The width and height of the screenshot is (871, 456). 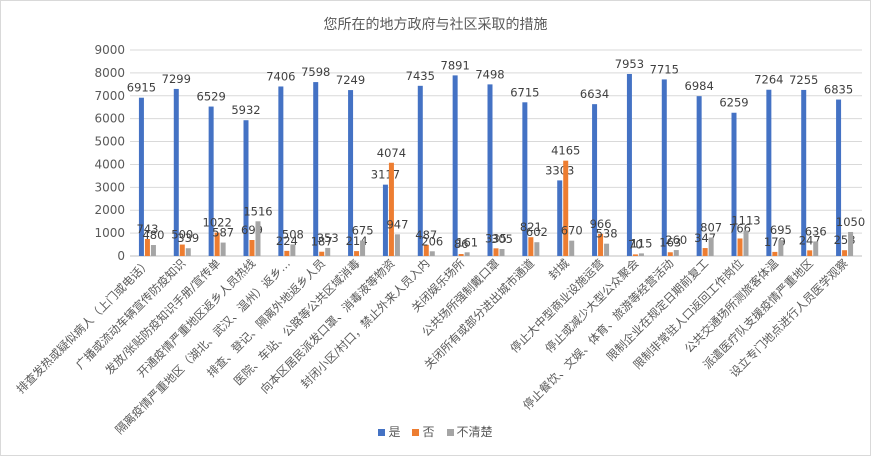 What do you see at coordinates (109, 164) in the screenshot?
I see `y-tick-label: 4000` at bounding box center [109, 164].